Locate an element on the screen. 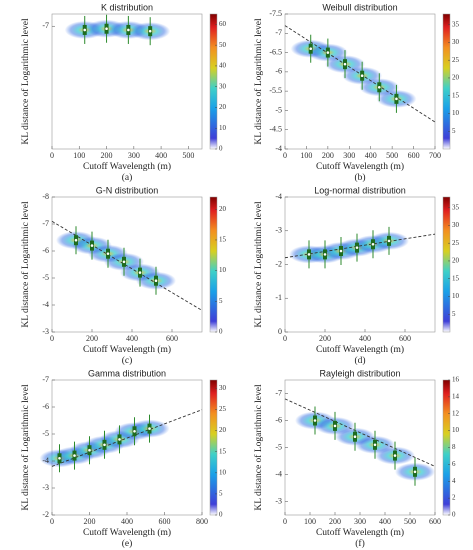 Image resolution: width=473 pixels, height=550 pixels. colorbar-tick-label: 40 is located at coordinates (223, 66).